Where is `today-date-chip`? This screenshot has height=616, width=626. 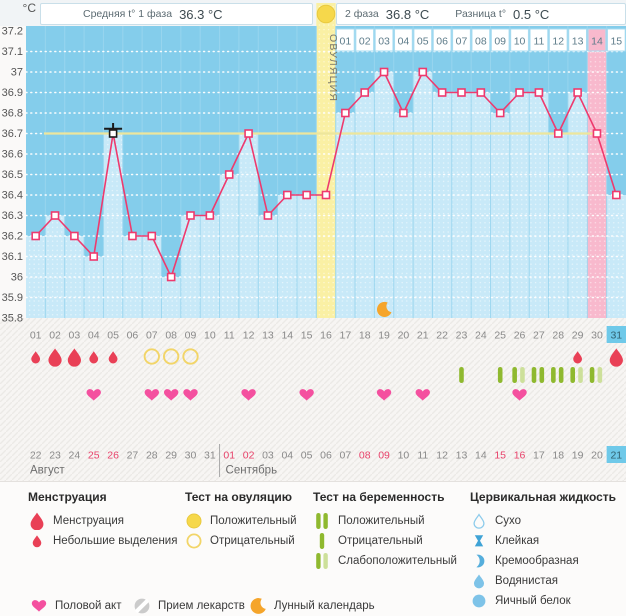
today-date-chip is located at coordinates (616, 454).